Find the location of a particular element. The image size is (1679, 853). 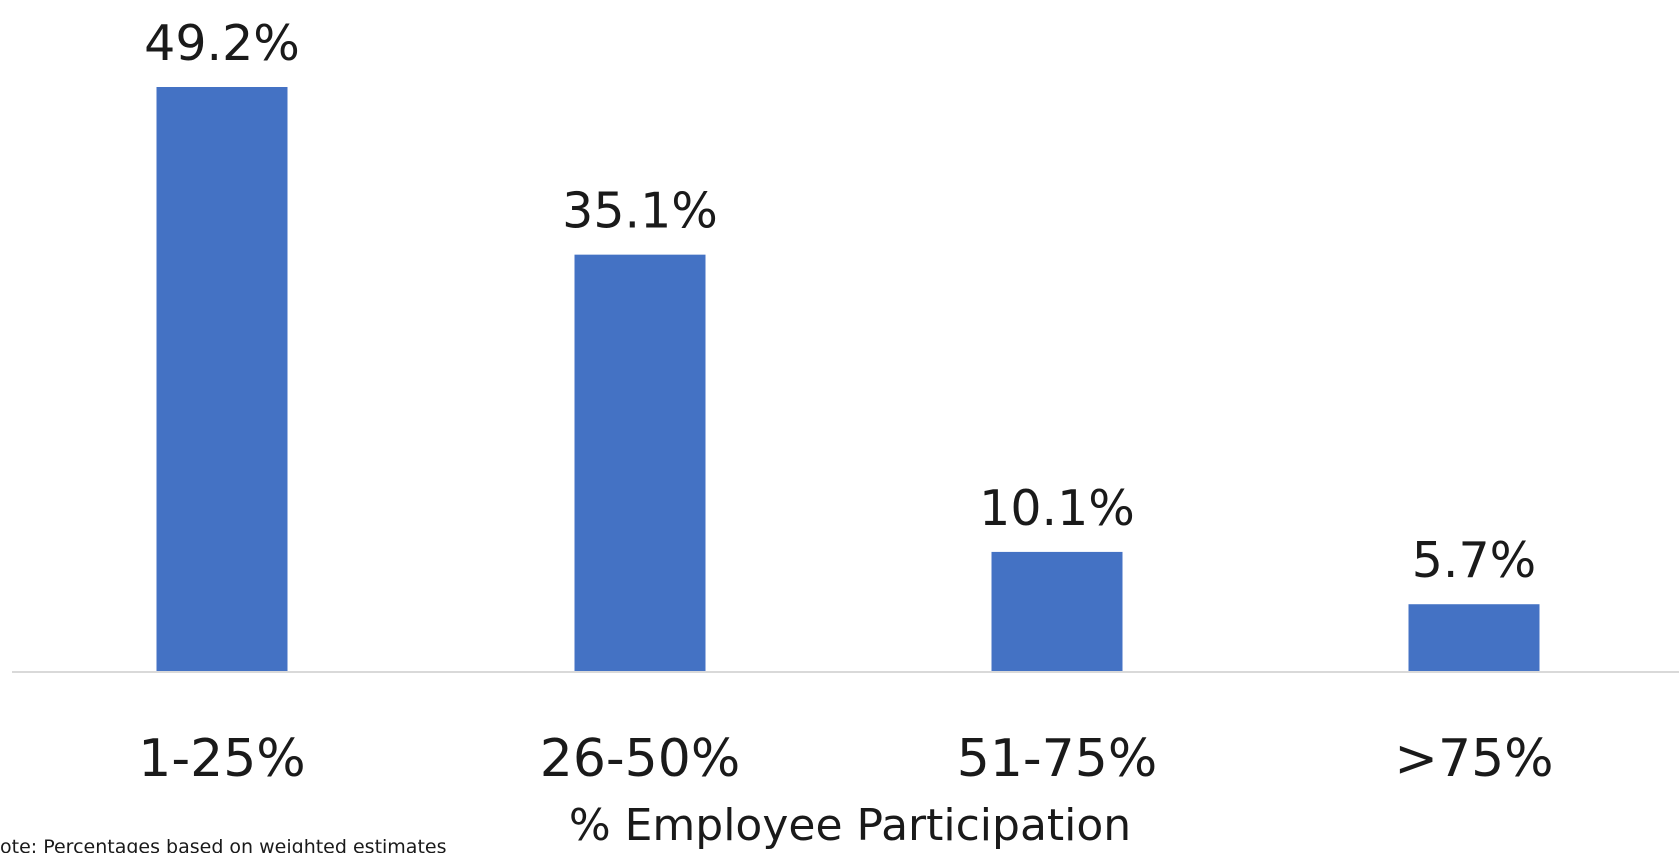

value-label-2: 35.1% is located at coordinates (640, 211).